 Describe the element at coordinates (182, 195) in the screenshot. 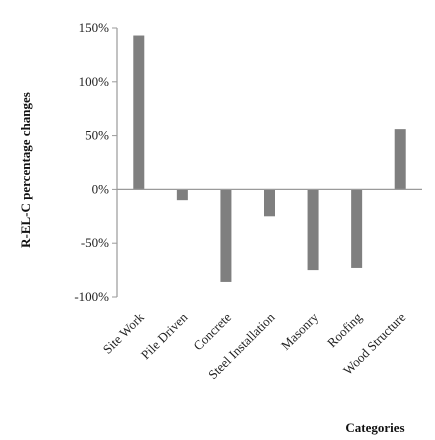

I see `bar-pile-driven` at that location.